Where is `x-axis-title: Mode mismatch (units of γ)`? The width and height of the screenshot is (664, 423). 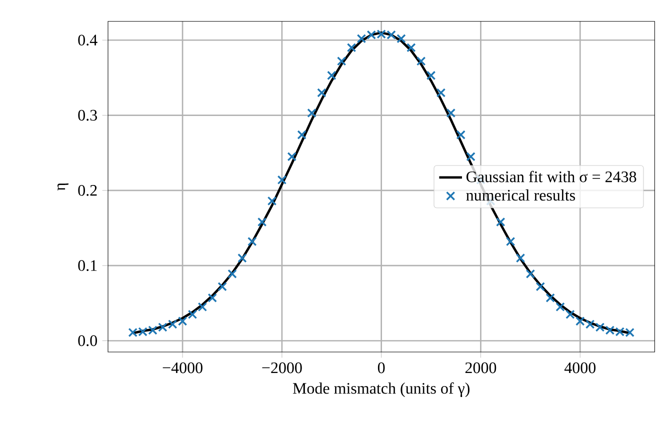
x-axis-title: Mode mismatch (units of γ) is located at coordinates (381, 390).